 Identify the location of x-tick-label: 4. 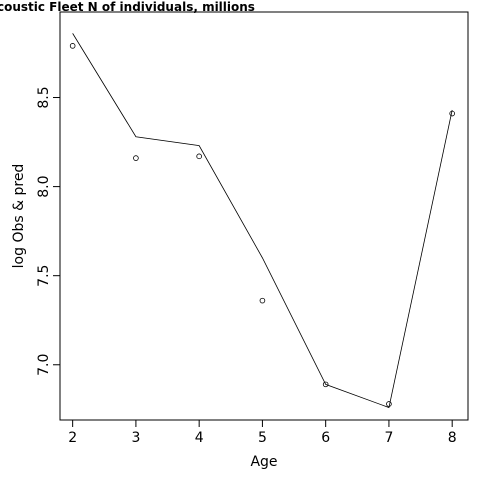
(199, 438).